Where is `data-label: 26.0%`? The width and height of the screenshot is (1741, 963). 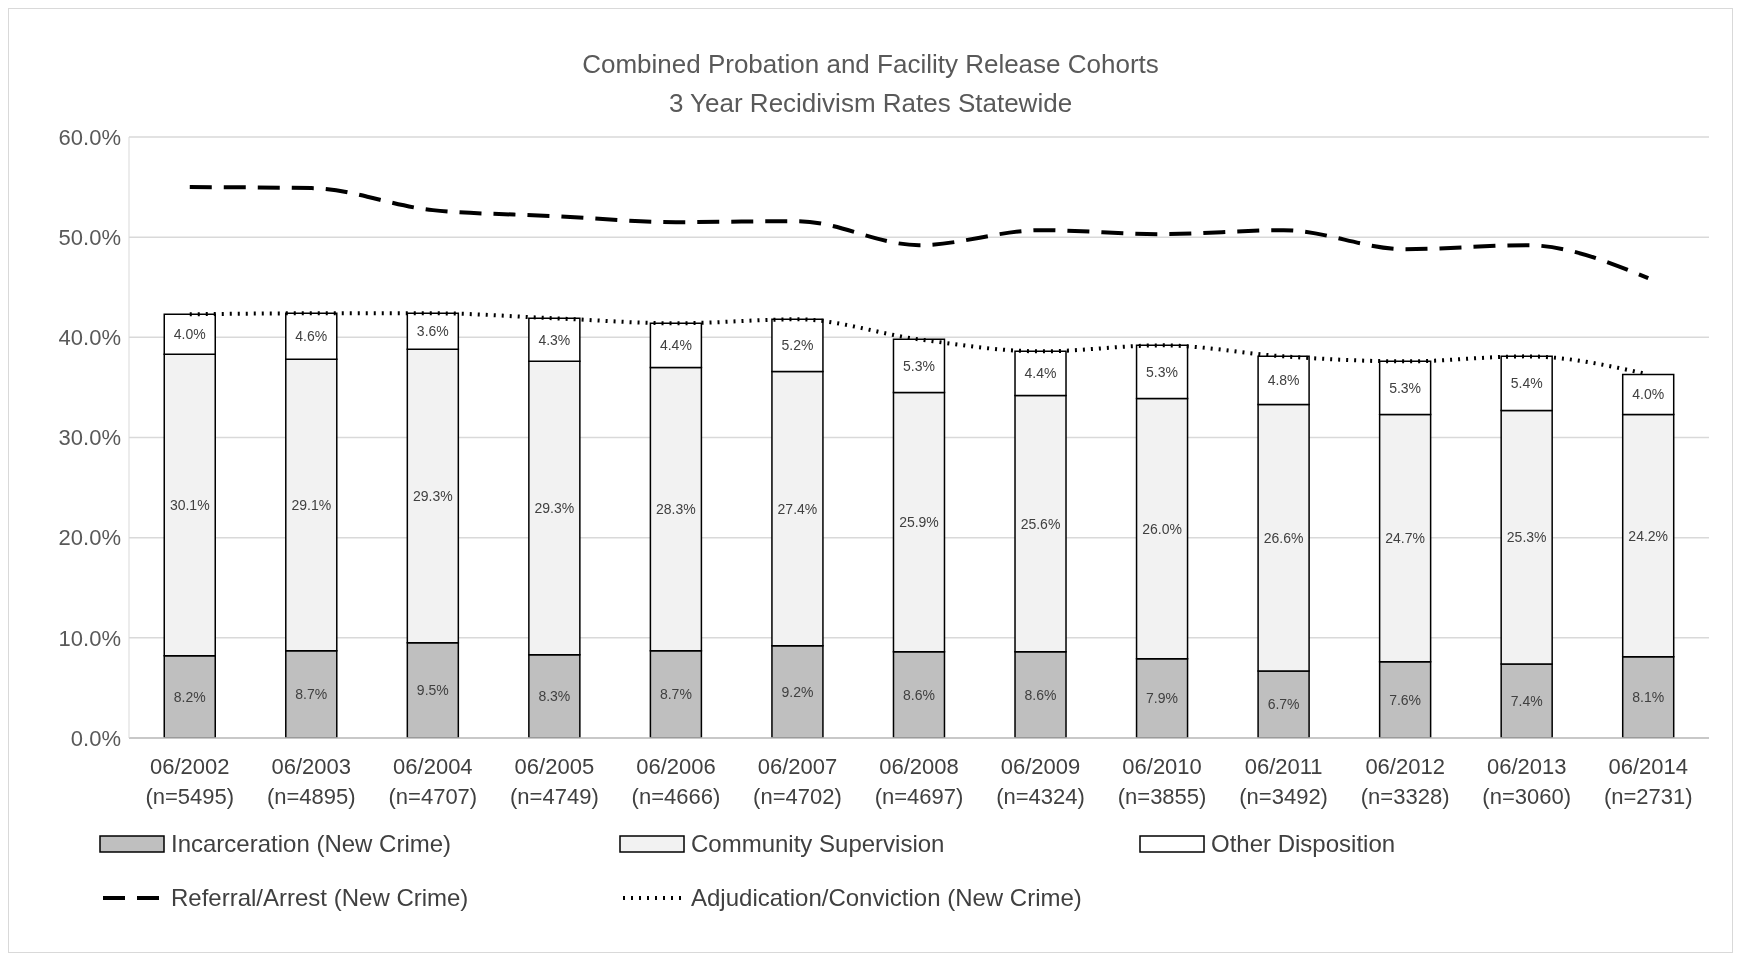
data-label: 26.0% is located at coordinates (1162, 528).